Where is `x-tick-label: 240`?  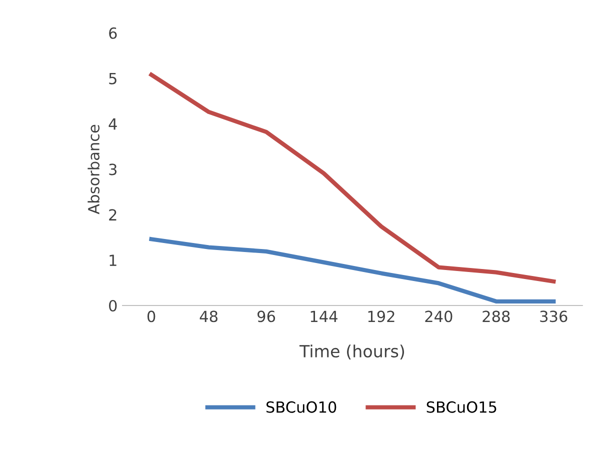 x-tick-label: 240 is located at coordinates (438, 316).